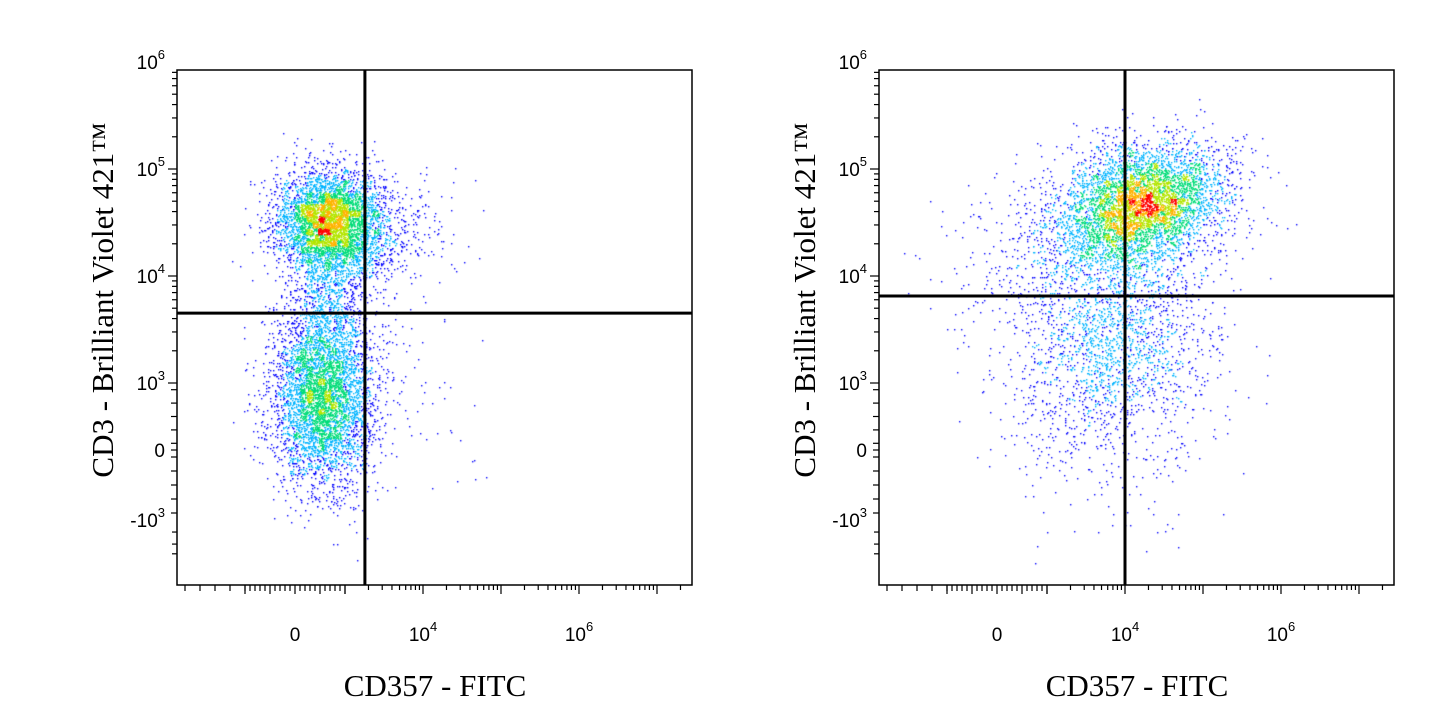  I want to click on y-axis-title-left: CD3 - Brilliant Violet 421™, so click(102, 300).